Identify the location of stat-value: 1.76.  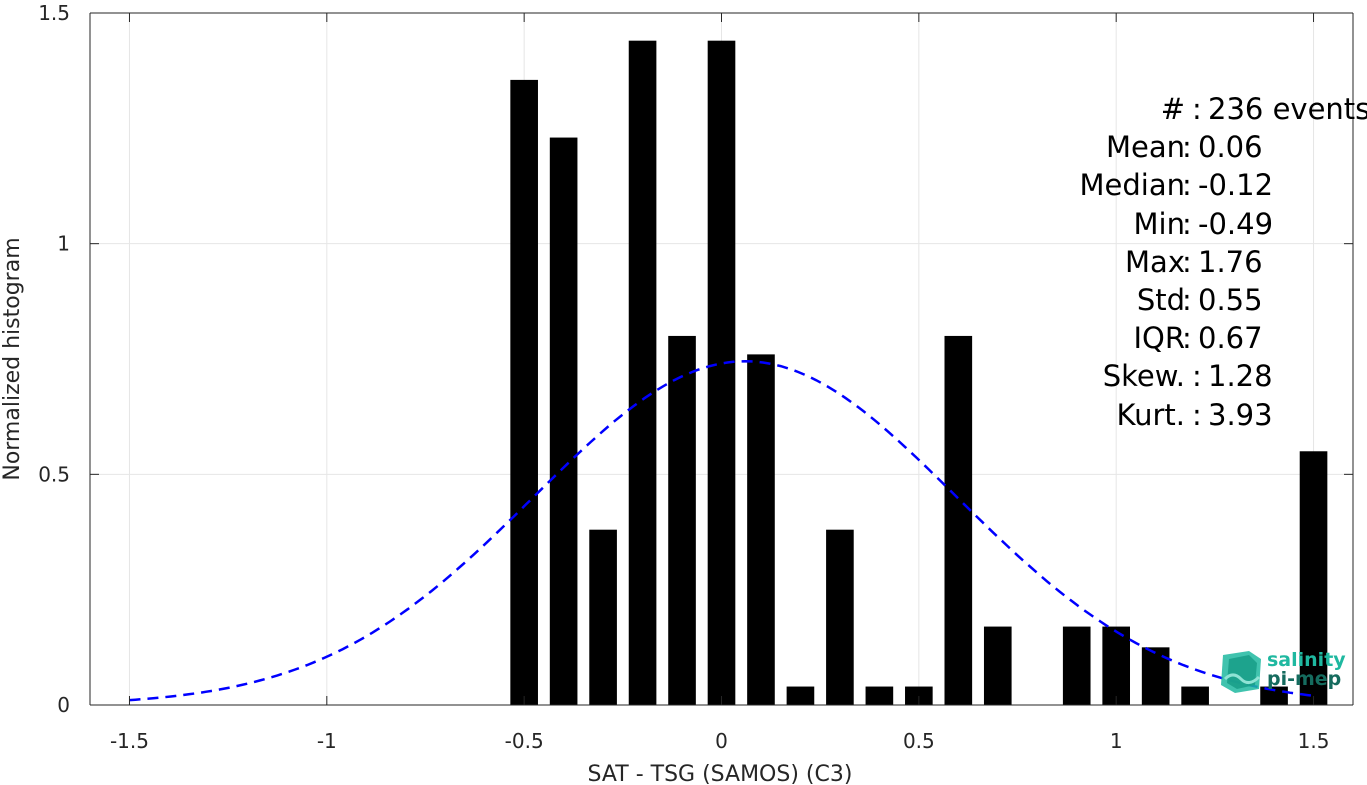
(1230, 261).